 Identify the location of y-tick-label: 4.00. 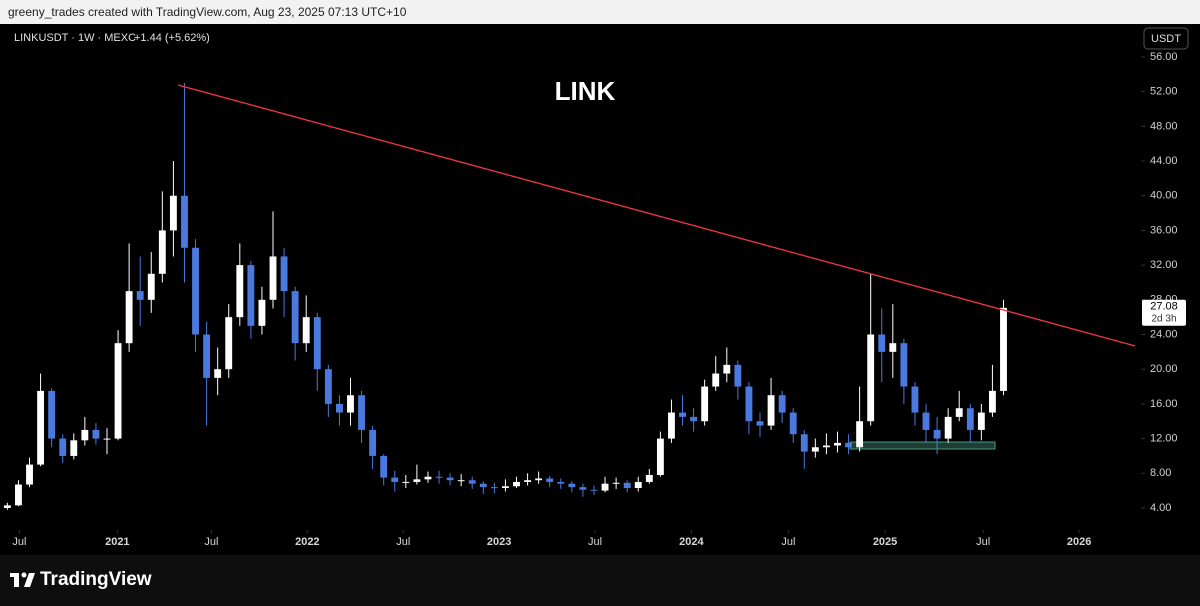
(1160, 508).